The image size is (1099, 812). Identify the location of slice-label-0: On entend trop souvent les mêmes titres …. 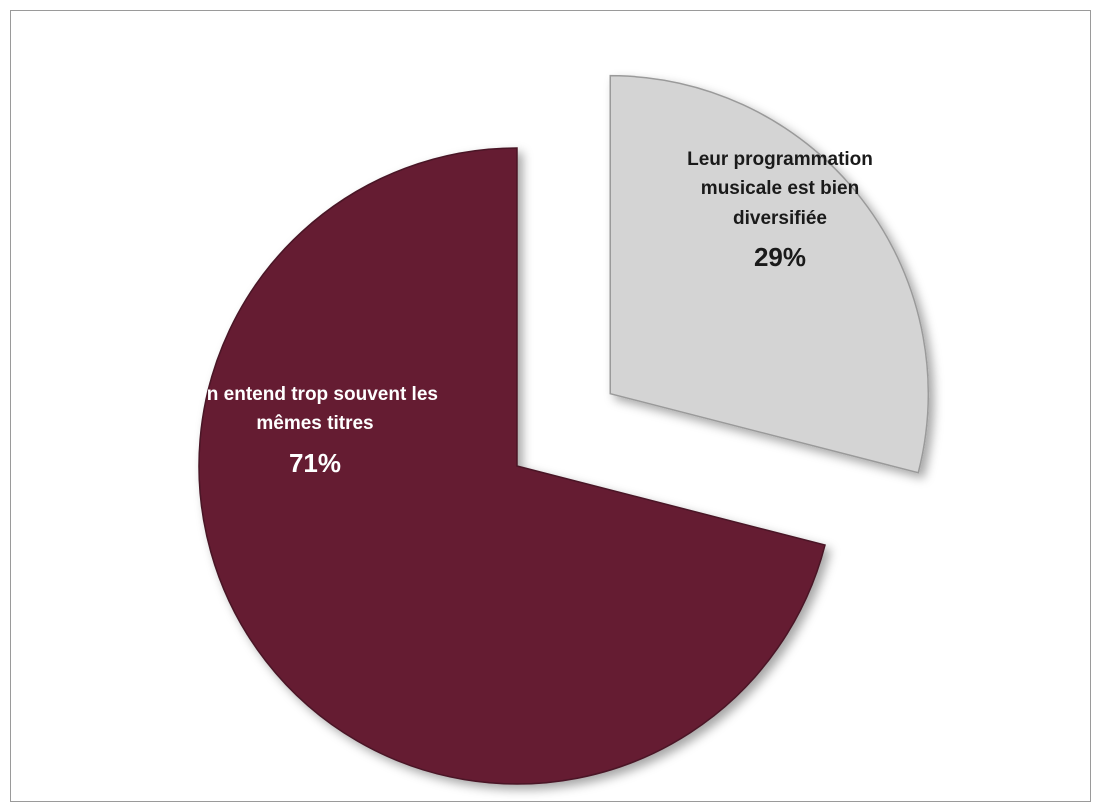
(315, 431).